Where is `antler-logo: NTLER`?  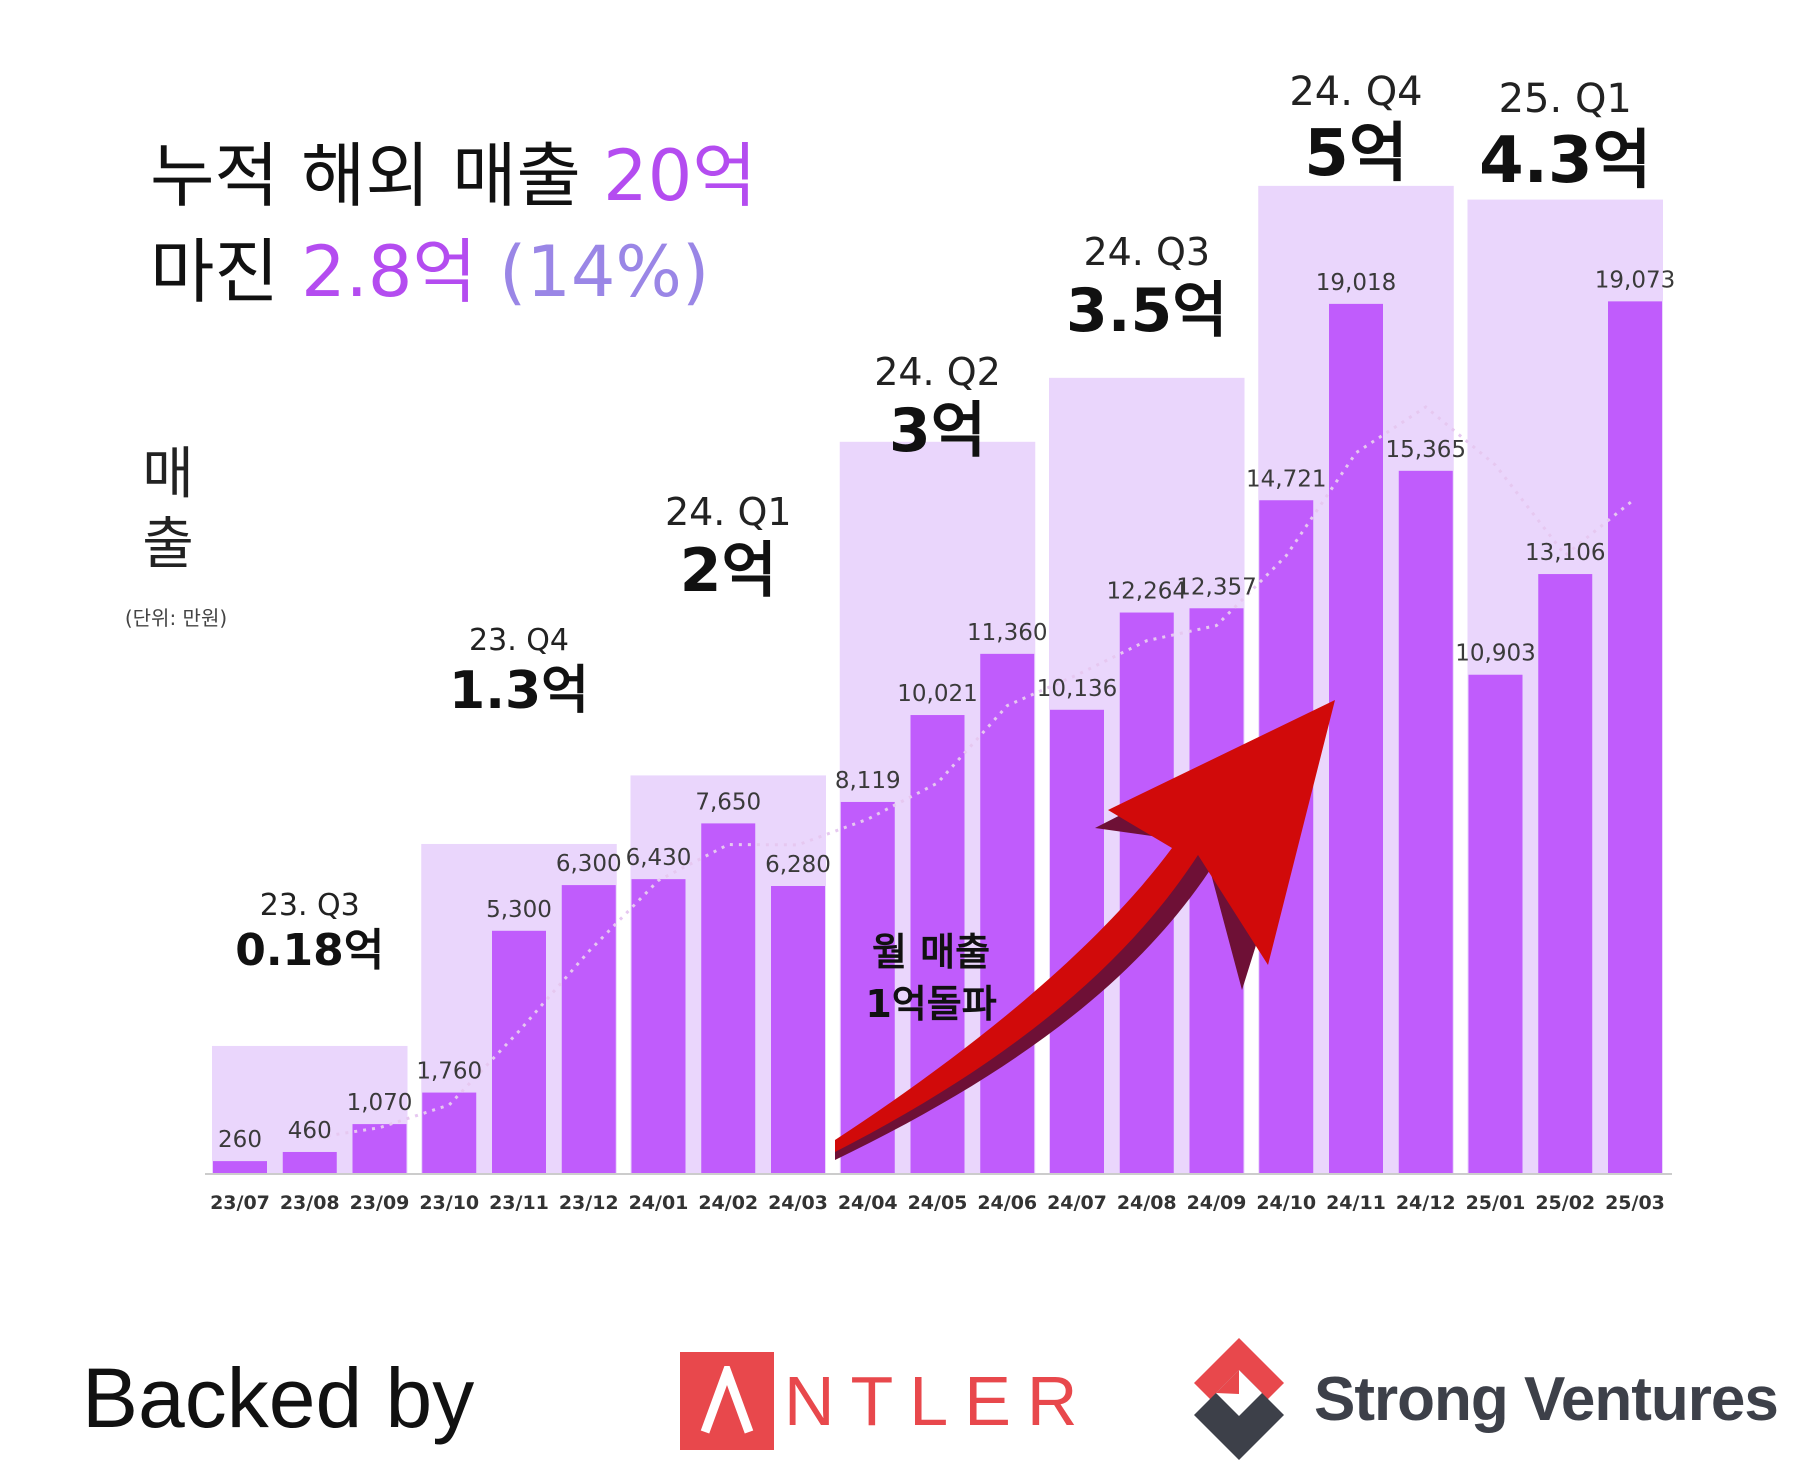
antler-logo: NTLER is located at coordinates (886, 1401).